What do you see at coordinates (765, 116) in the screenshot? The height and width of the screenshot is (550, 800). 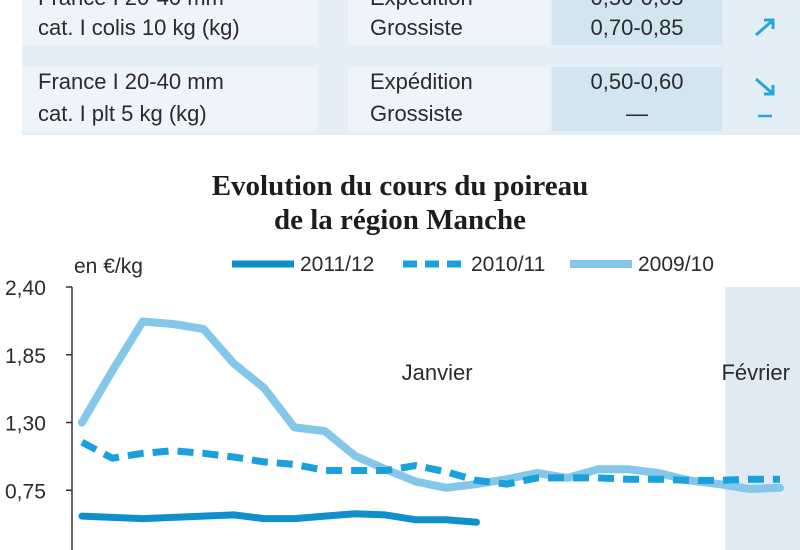 I see `trend-flat-icon` at bounding box center [765, 116].